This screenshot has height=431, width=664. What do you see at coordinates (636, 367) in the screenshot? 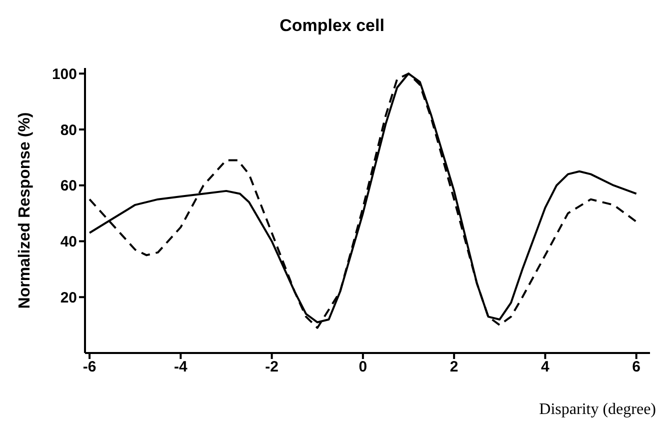
I see `x-tick-label: 6` at bounding box center [636, 367].